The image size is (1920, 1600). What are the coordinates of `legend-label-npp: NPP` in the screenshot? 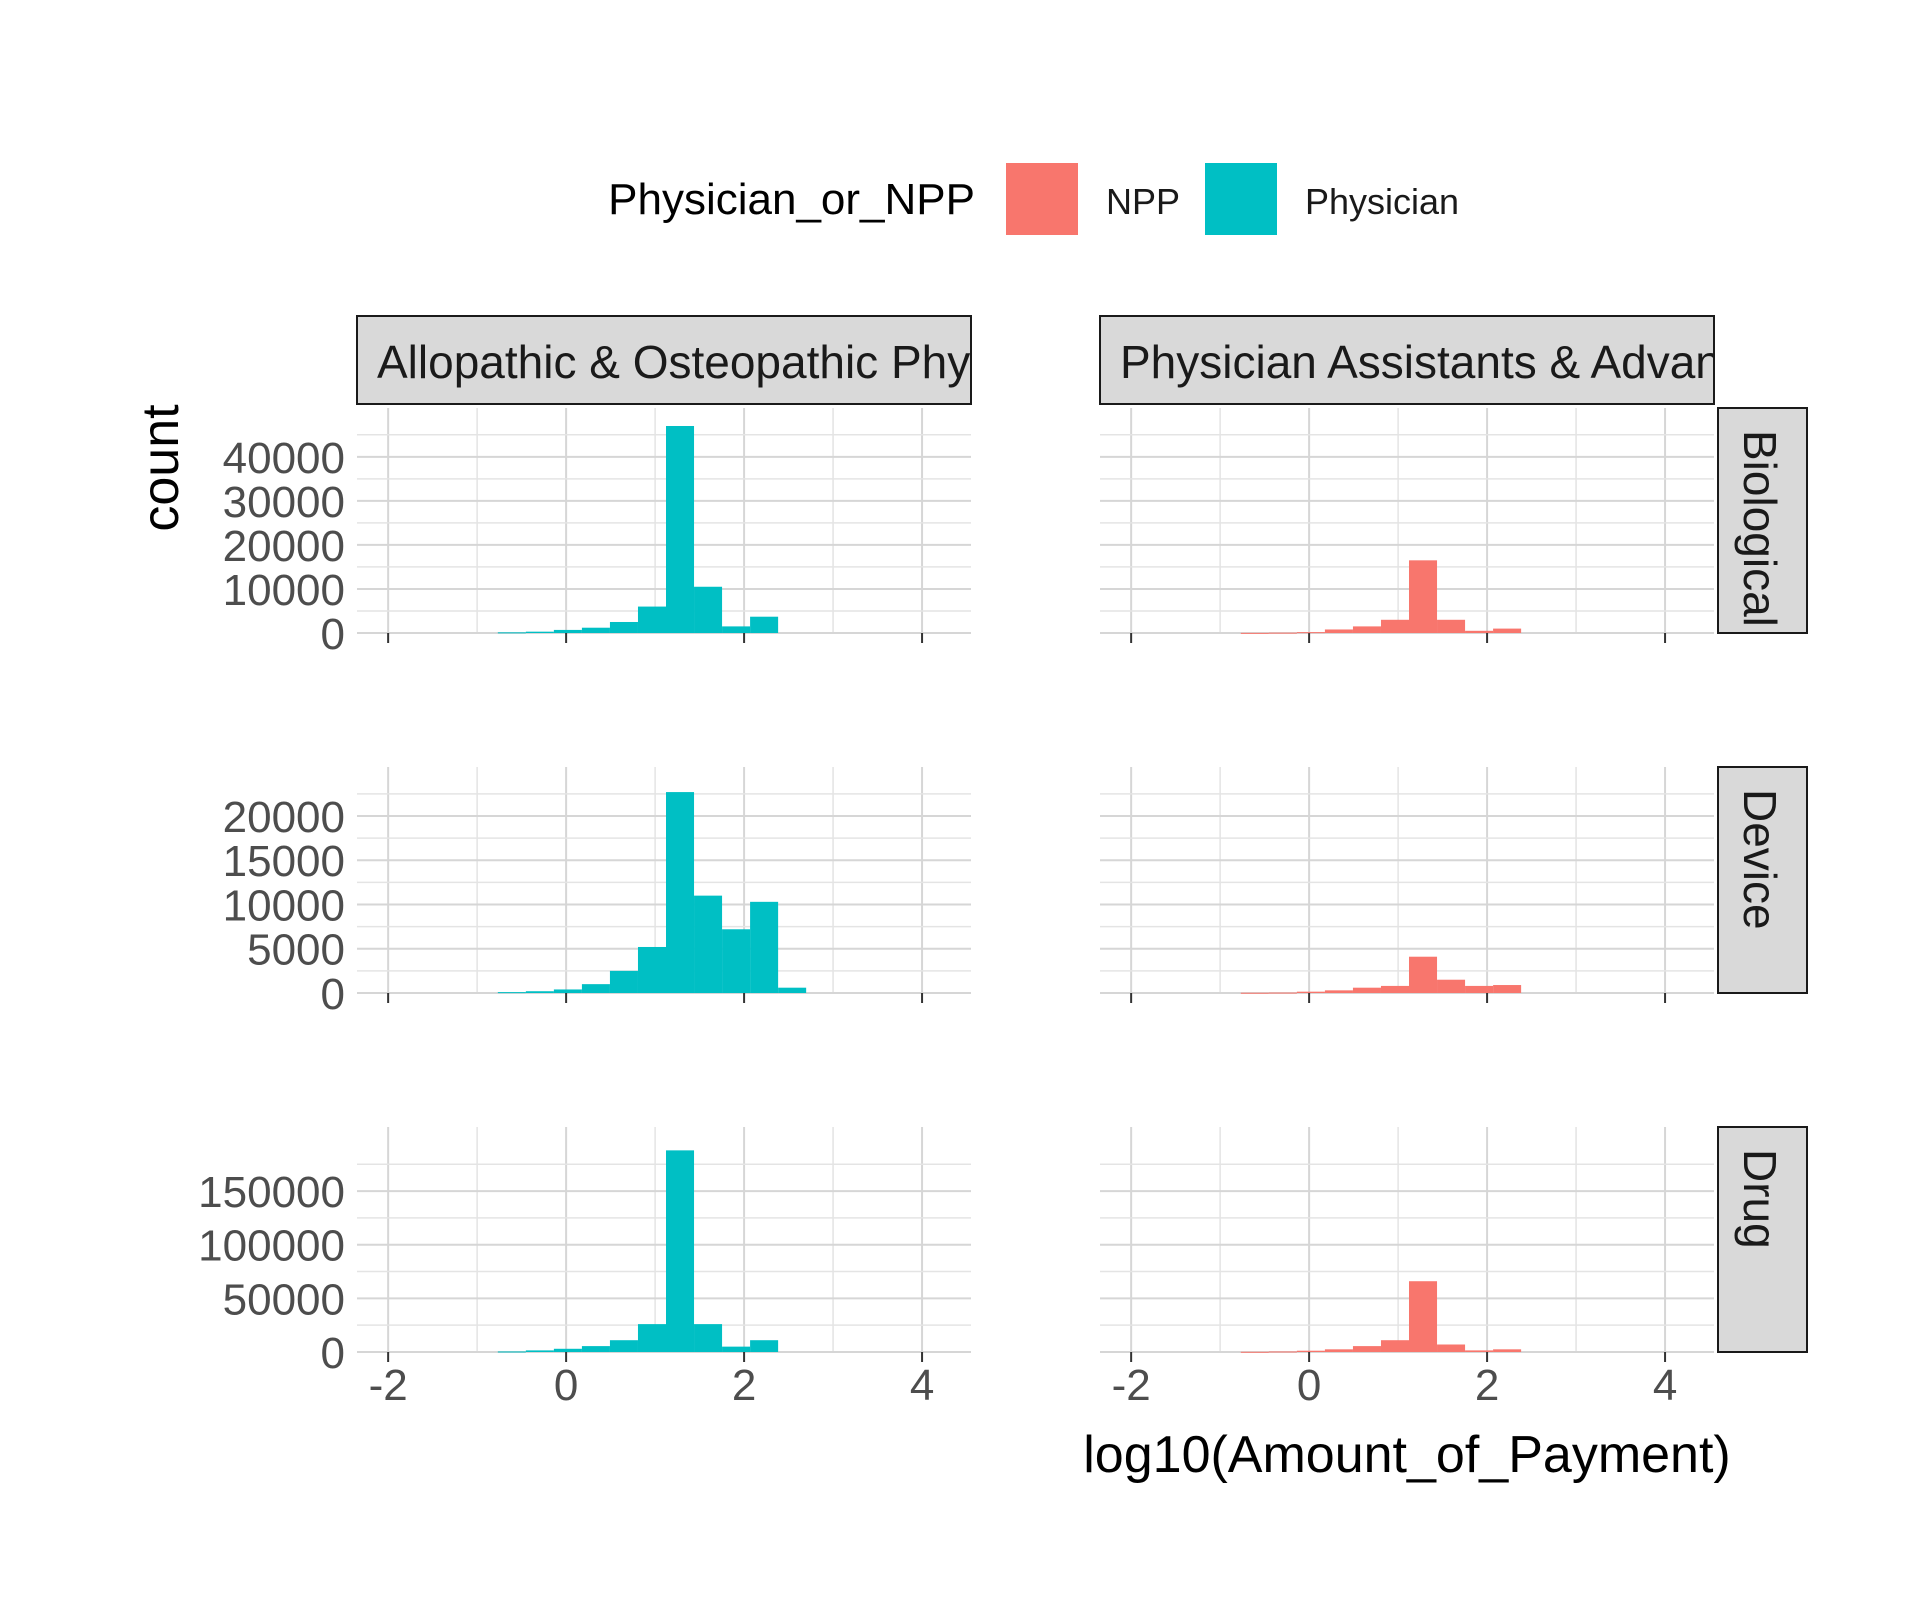 It's located at (1143, 201).